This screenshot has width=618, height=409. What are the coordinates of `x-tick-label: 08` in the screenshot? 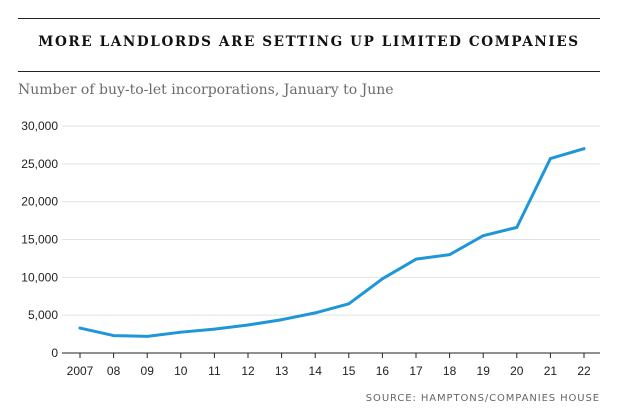 It's located at (114, 371).